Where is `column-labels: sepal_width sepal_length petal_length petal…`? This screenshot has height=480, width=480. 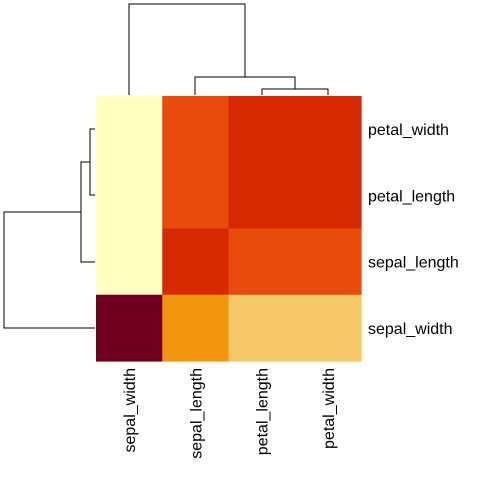 column-labels: sepal_width sepal_length petal_length petal… is located at coordinates (230, 413).